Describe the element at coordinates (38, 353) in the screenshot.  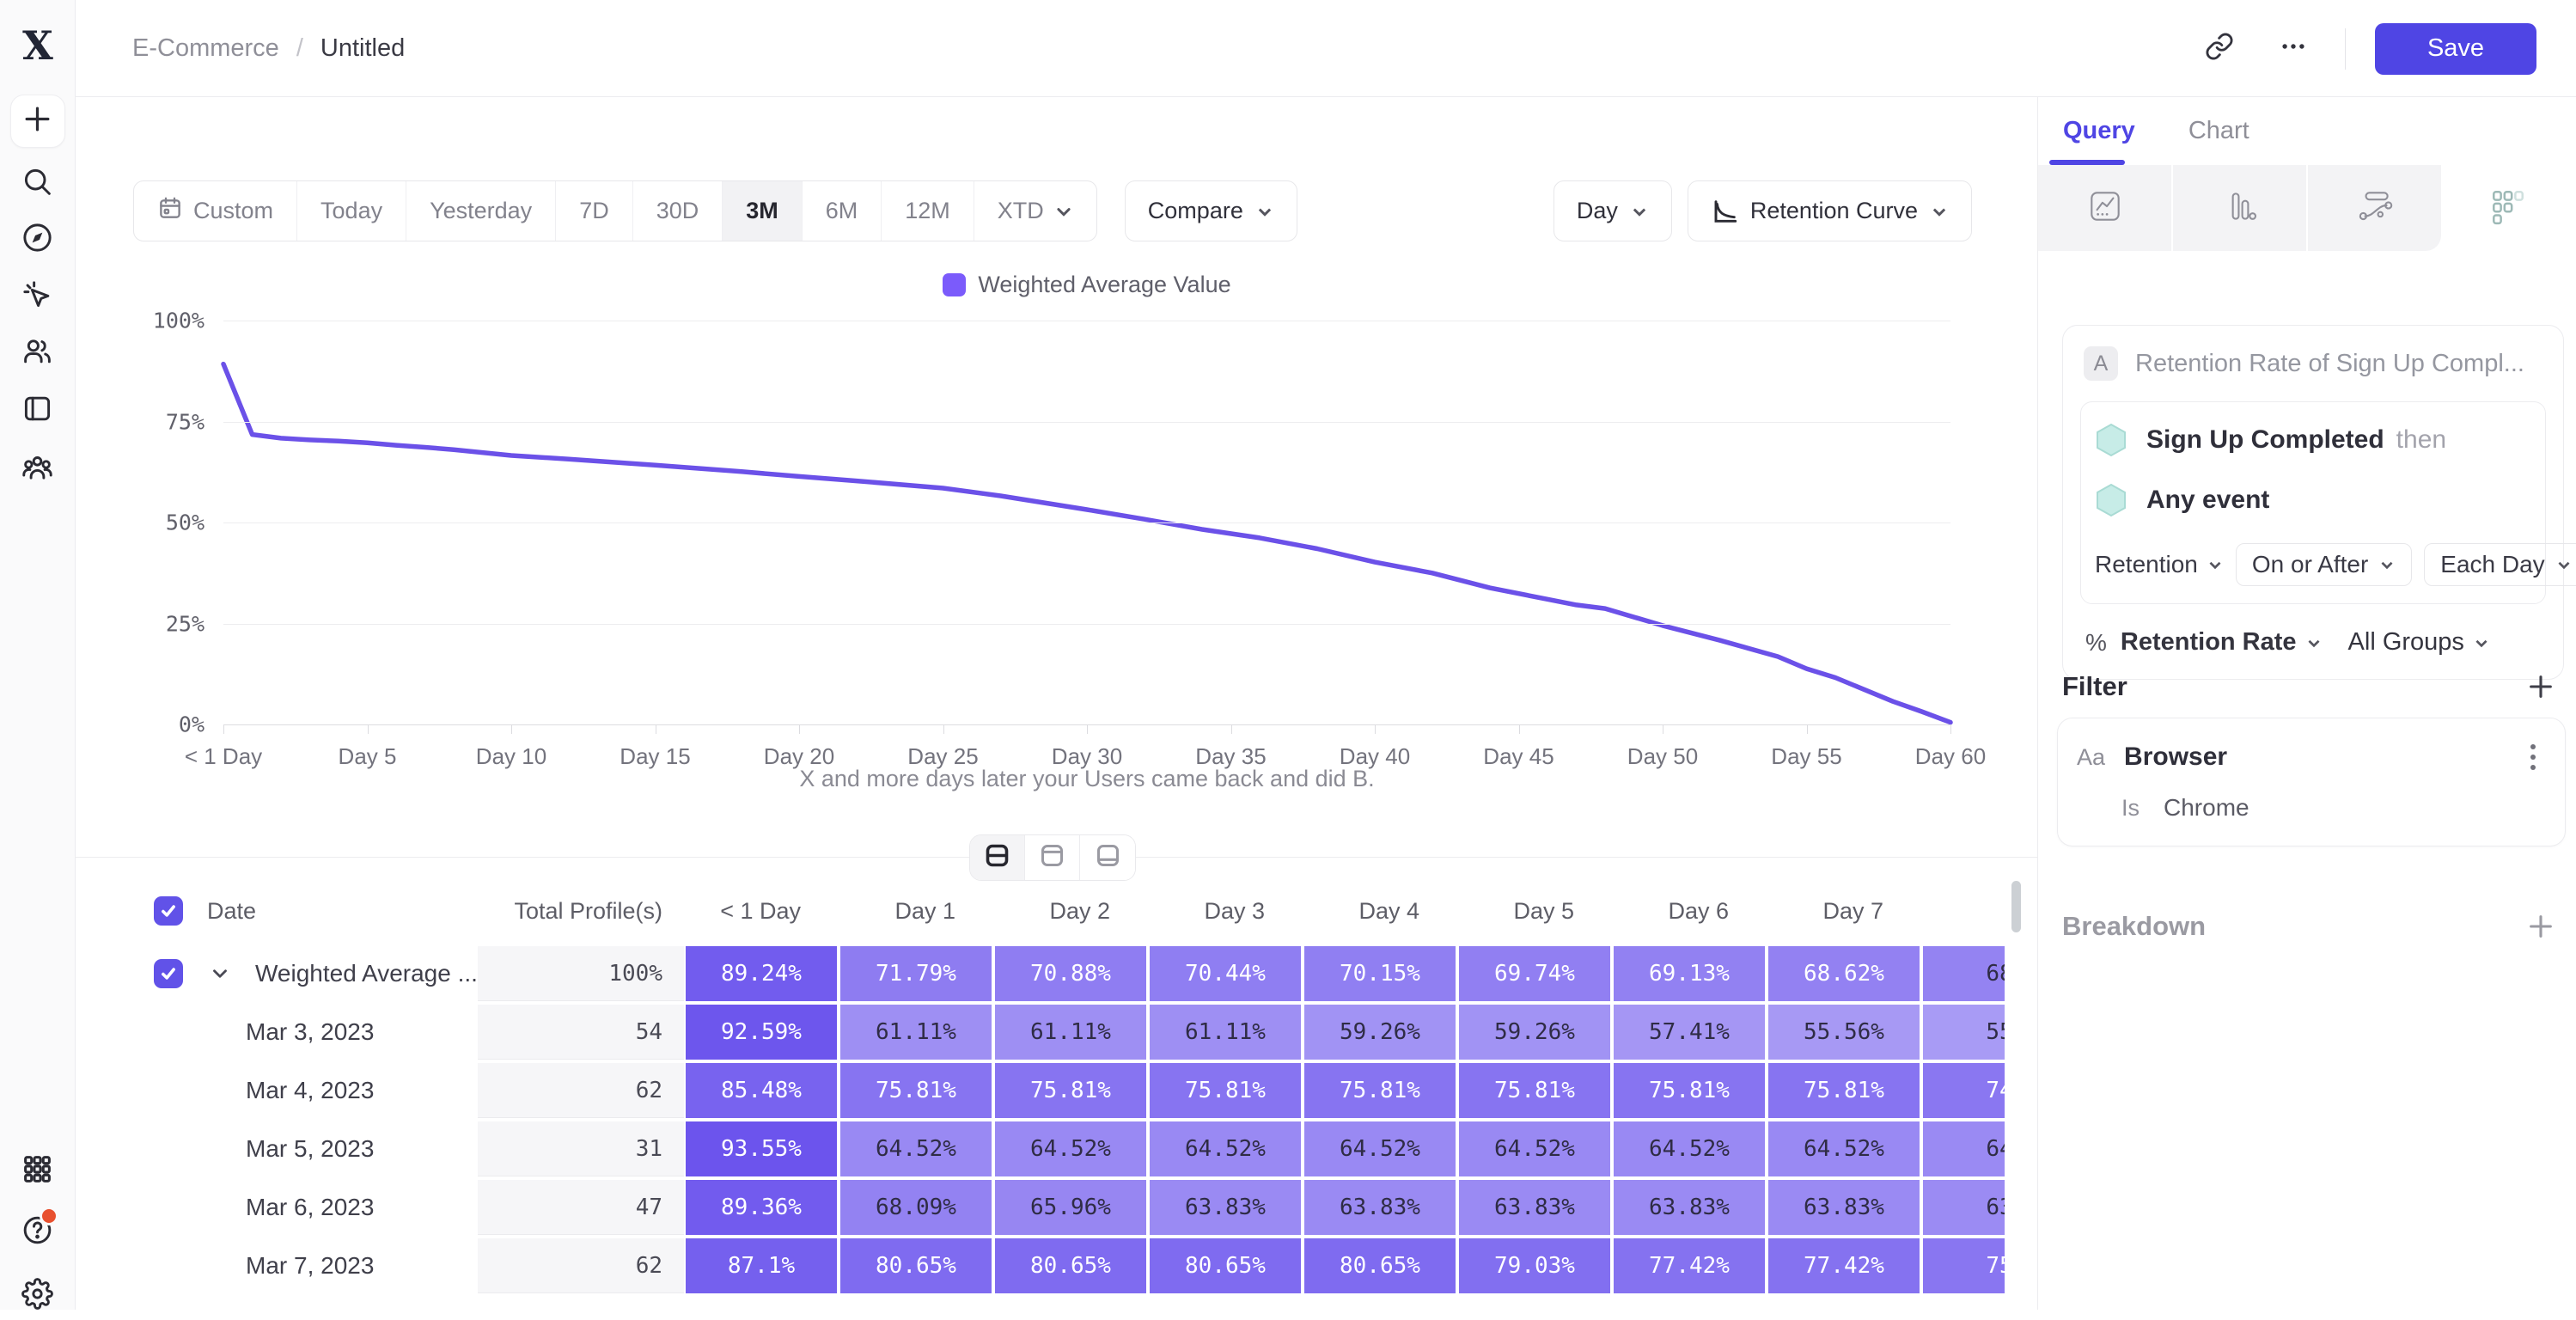
I see `users-nav-button` at that location.